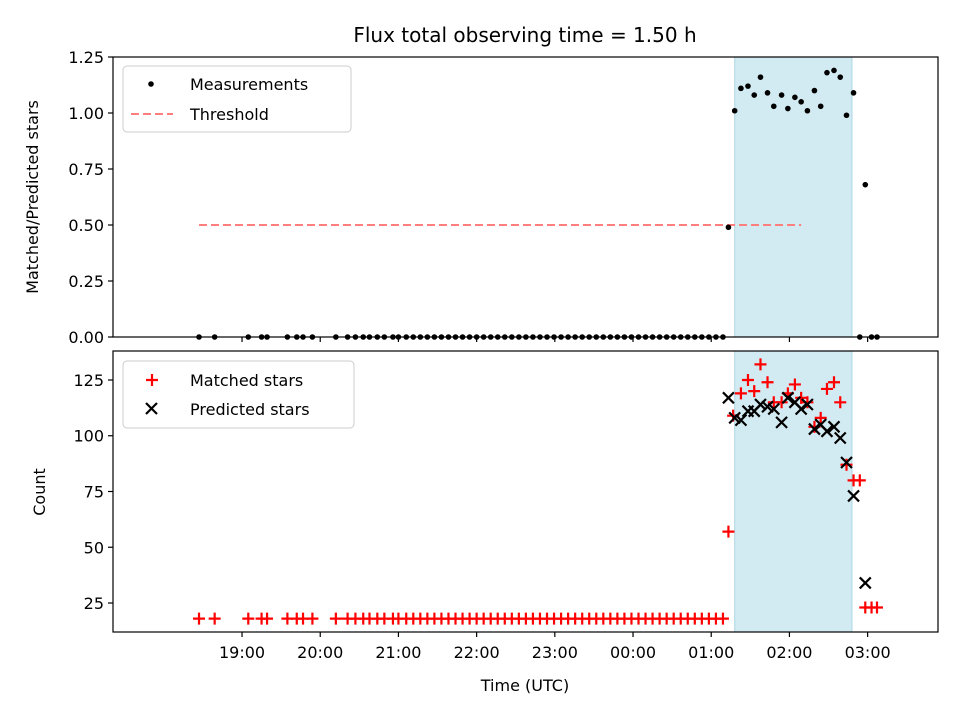 This screenshot has width=960, height=720. I want to click on x-axis-label: Time (UTC), so click(524, 685).